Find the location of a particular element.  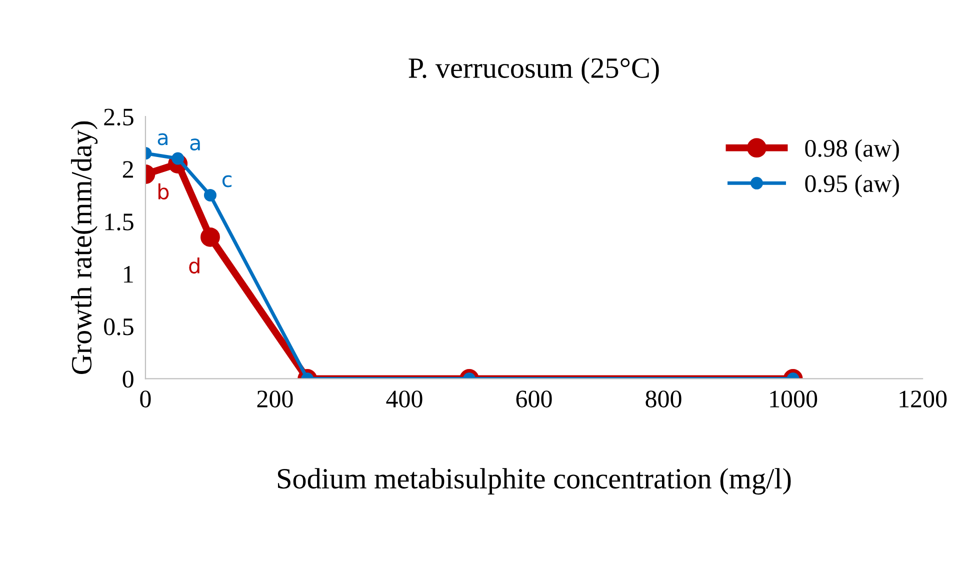

x-tick-label: 600 is located at coordinates (534, 399).